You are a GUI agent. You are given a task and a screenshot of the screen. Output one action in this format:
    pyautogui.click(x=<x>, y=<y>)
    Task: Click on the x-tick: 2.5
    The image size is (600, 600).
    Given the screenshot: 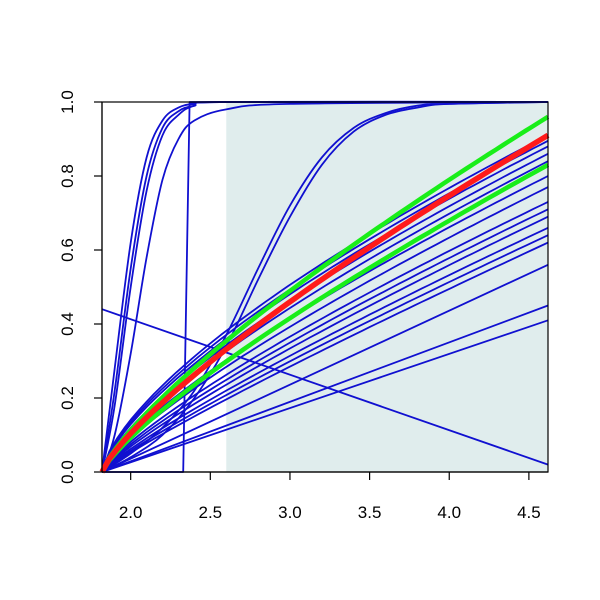 What is the action you would take?
    pyautogui.click(x=210, y=497)
    